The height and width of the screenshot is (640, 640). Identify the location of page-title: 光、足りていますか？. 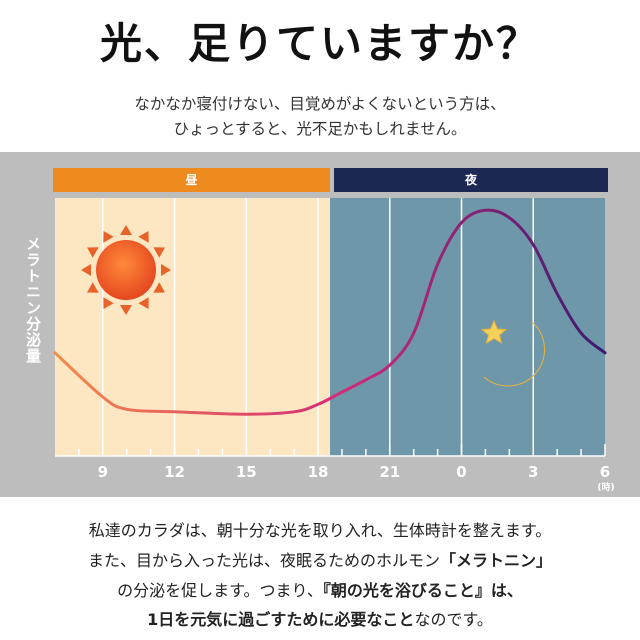
(319, 43).